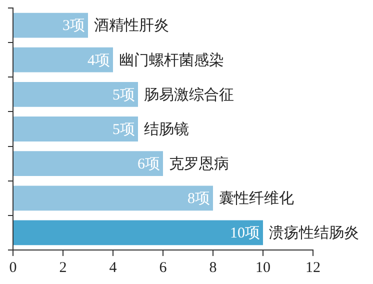  What do you see at coordinates (131, 25) in the screenshot?
I see `y-tick-label: 酒精性肝炎` at bounding box center [131, 25].